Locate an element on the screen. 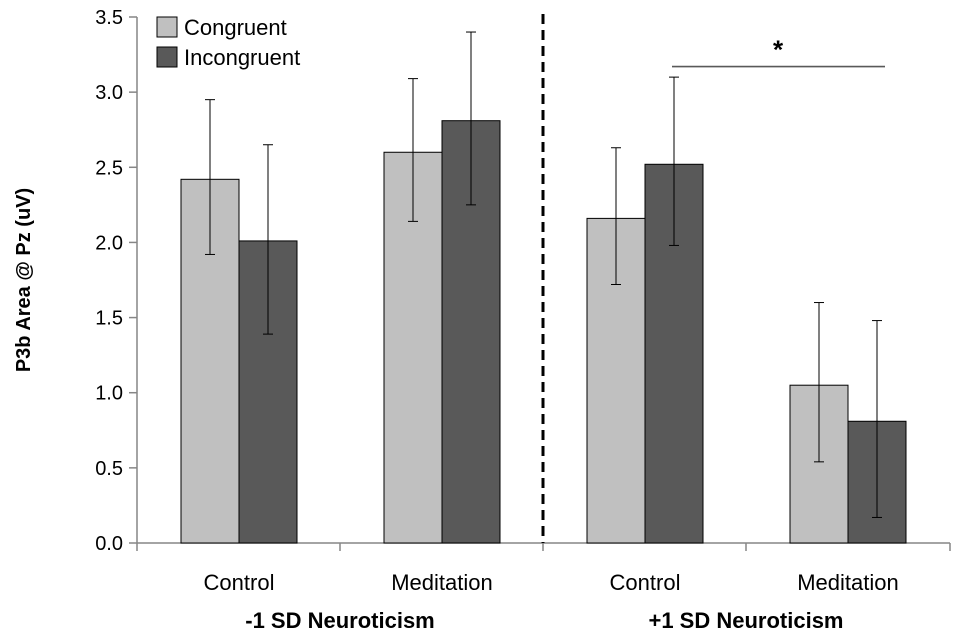  y-tick-label: 1.5 is located at coordinates (109, 319).